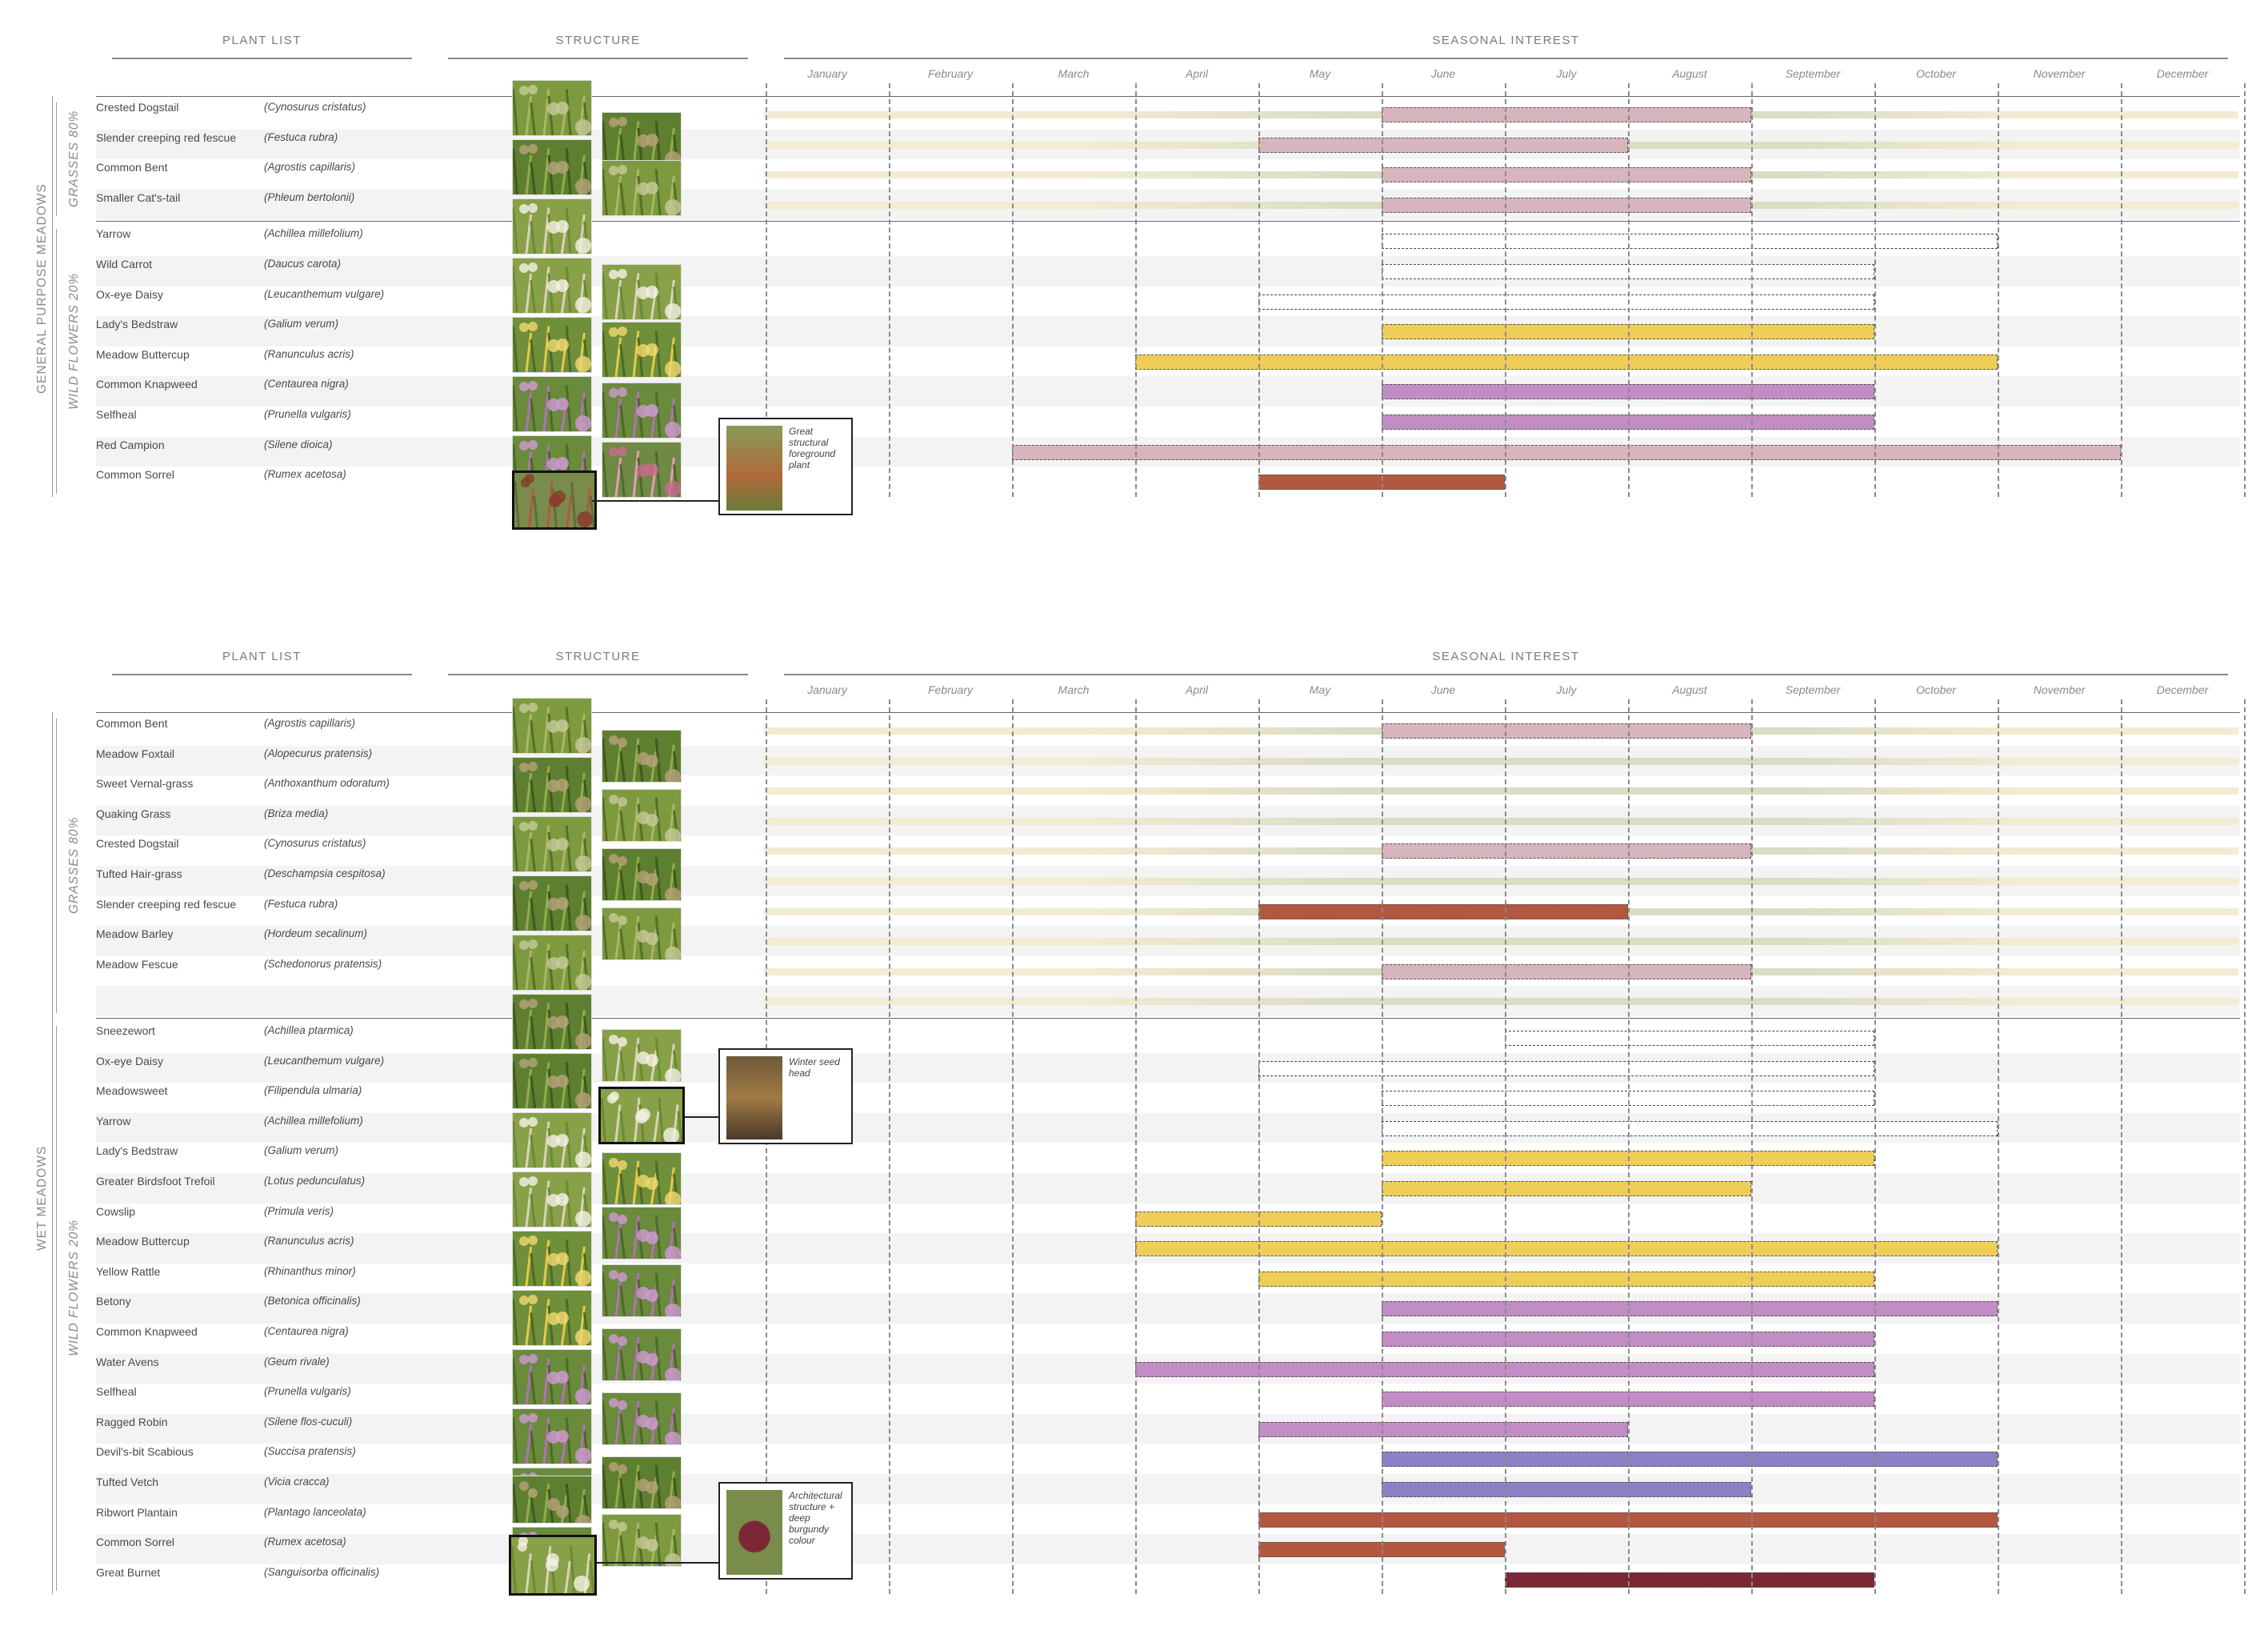 The width and height of the screenshot is (2268, 1626). Describe the element at coordinates (127, 1482) in the screenshot. I see `plant-common-name: Tufted Vetch` at that location.